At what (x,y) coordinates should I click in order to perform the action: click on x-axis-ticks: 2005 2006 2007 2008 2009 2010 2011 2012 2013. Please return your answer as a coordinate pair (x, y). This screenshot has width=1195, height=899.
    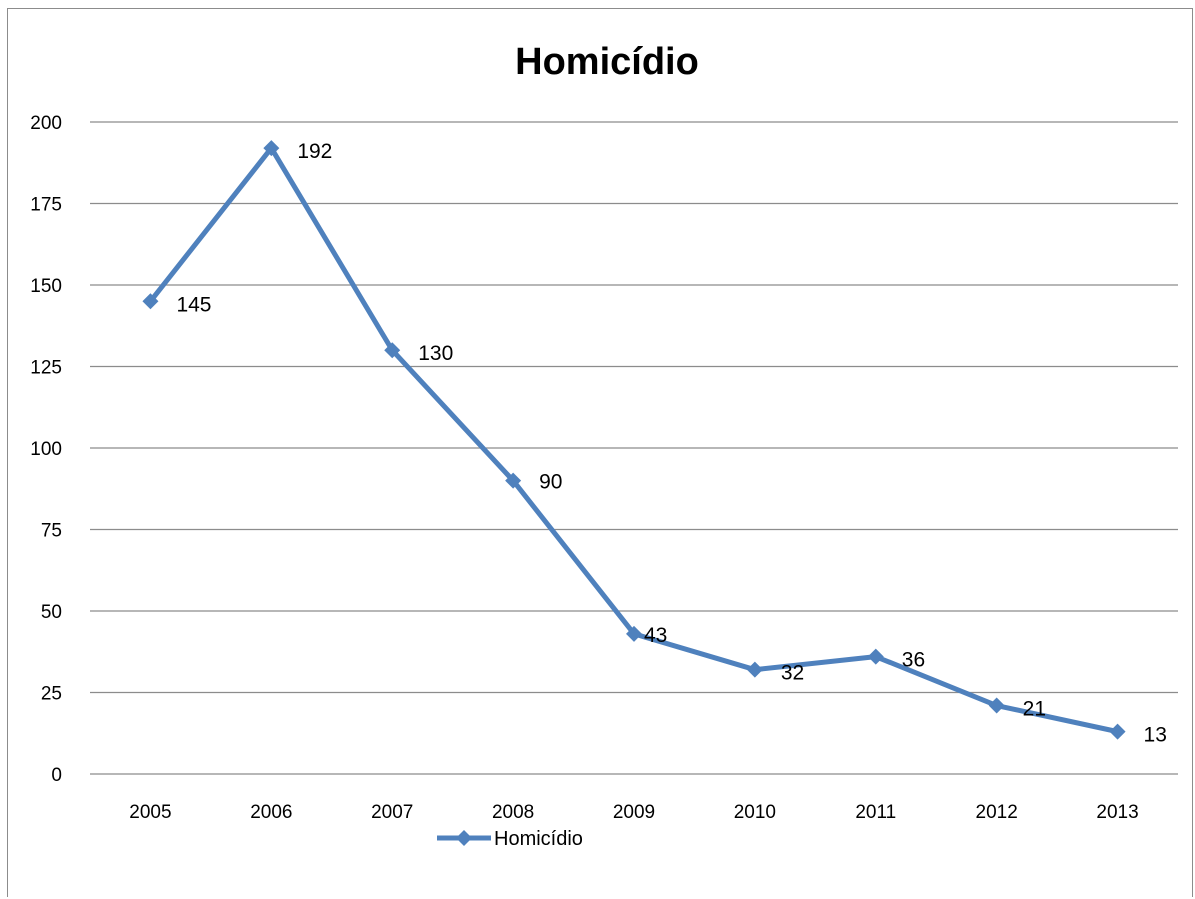
    Looking at the image, I should click on (633, 812).